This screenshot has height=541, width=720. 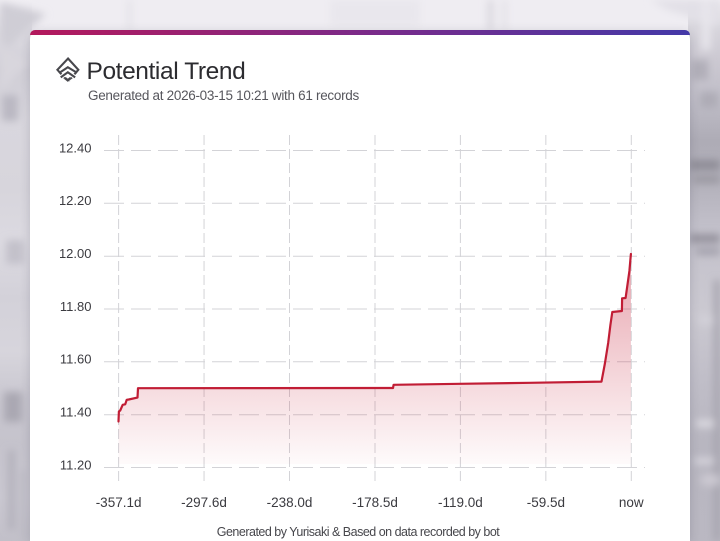 What do you see at coordinates (375, 502) in the screenshot?
I see `svg-text: -178.5d` at bounding box center [375, 502].